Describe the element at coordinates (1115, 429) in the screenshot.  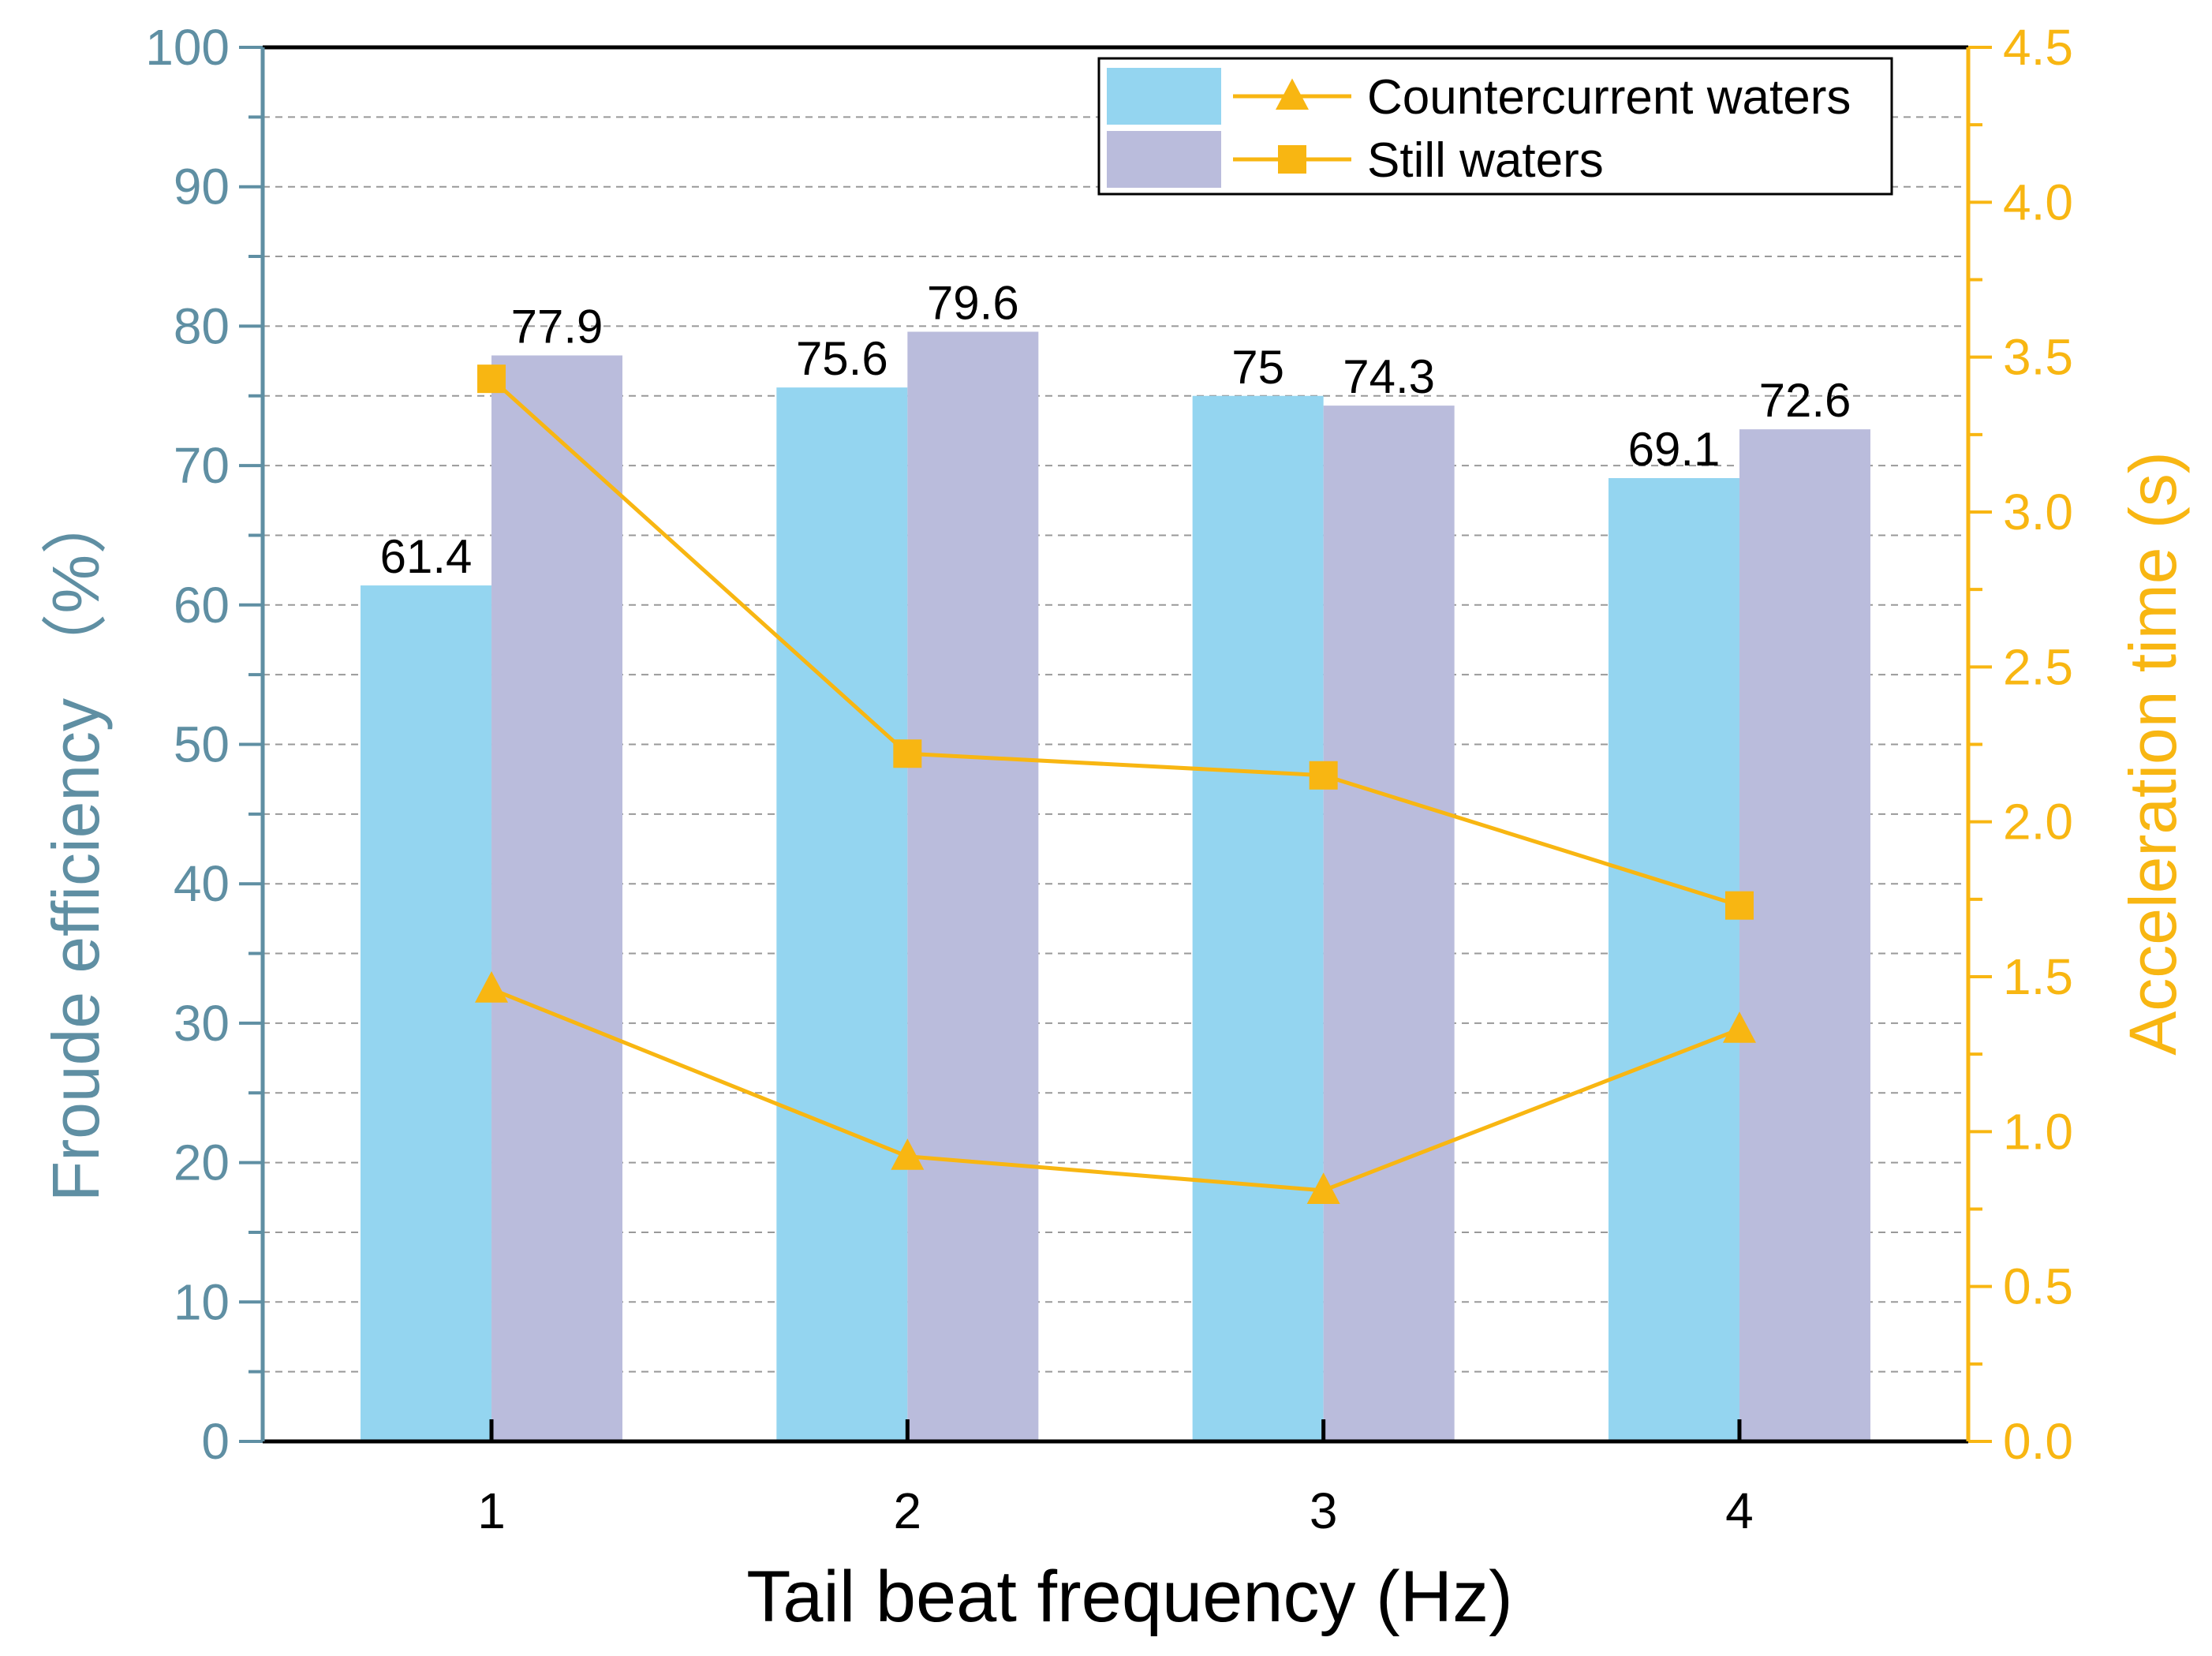
I see `data-labels: 61.4 75.6 75 69.1 77.9 79.6 74.3 72.6` at that location.